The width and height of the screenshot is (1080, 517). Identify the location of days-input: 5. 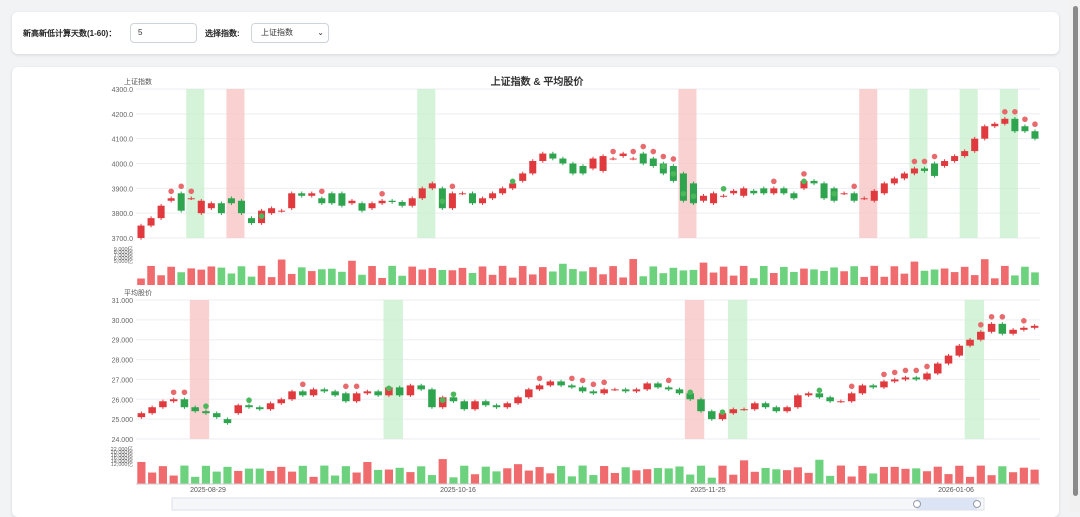
(163, 33).